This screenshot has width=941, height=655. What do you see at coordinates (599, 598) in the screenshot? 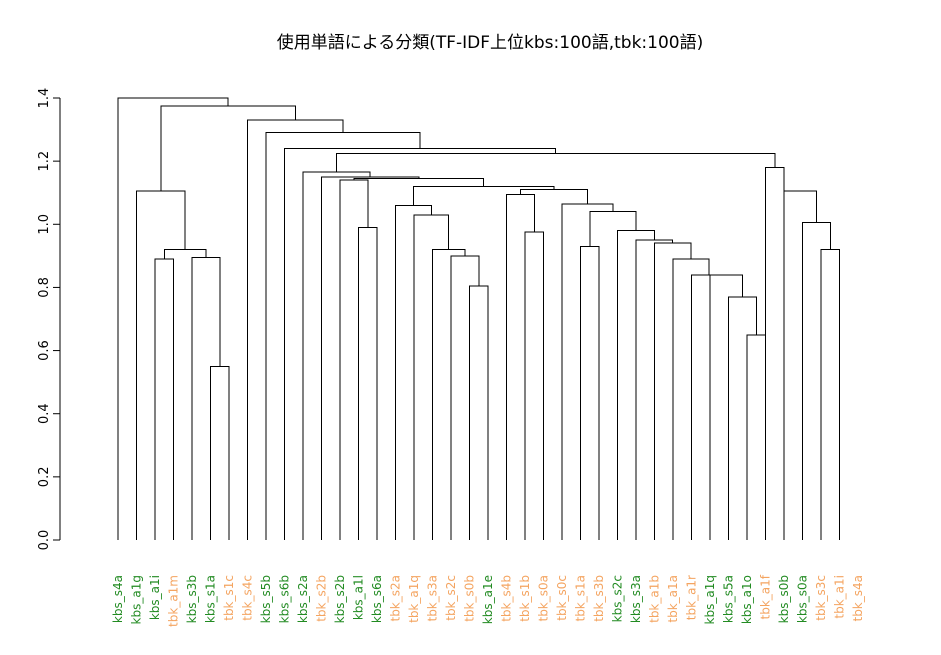
I see `leaf-label: tbk_s3b` at bounding box center [599, 598].